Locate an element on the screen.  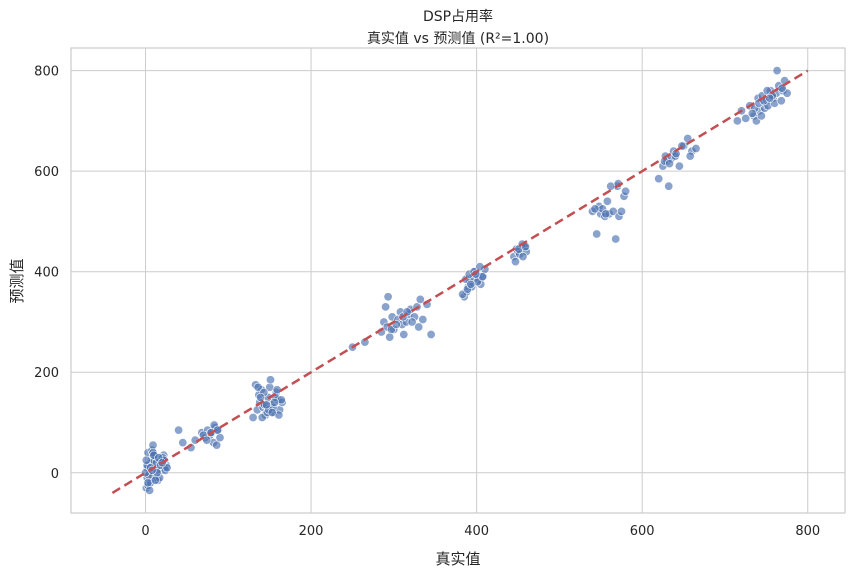
x-tick-label: 0 is located at coordinates (145, 531).